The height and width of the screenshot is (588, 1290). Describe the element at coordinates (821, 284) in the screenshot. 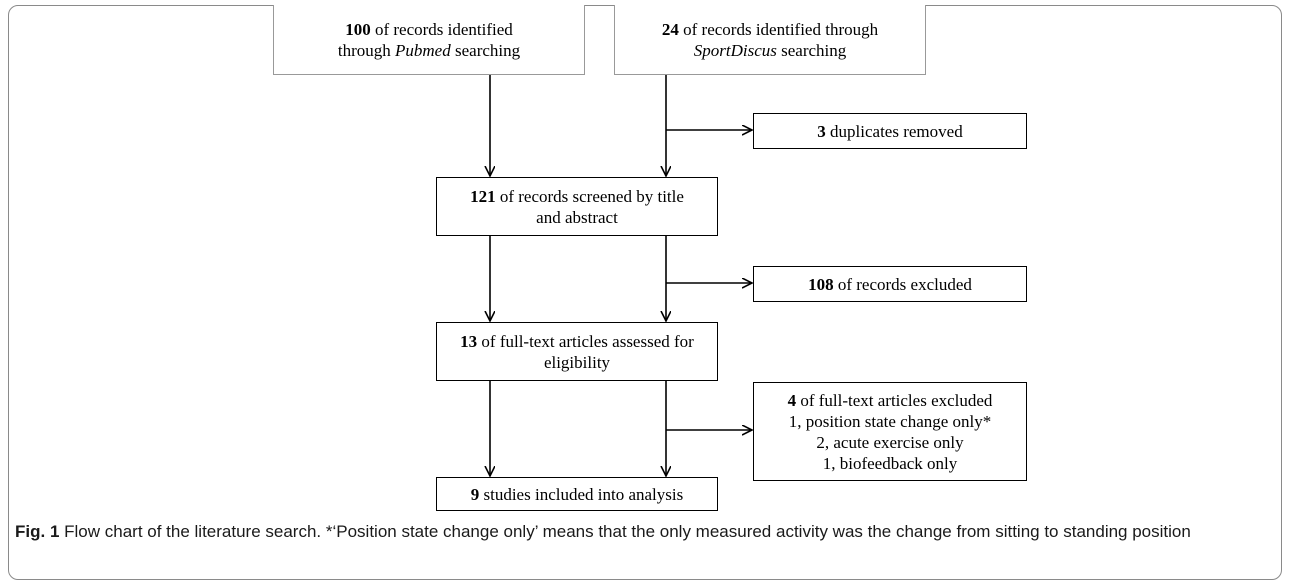

I see `excluded-records-count: 108` at that location.